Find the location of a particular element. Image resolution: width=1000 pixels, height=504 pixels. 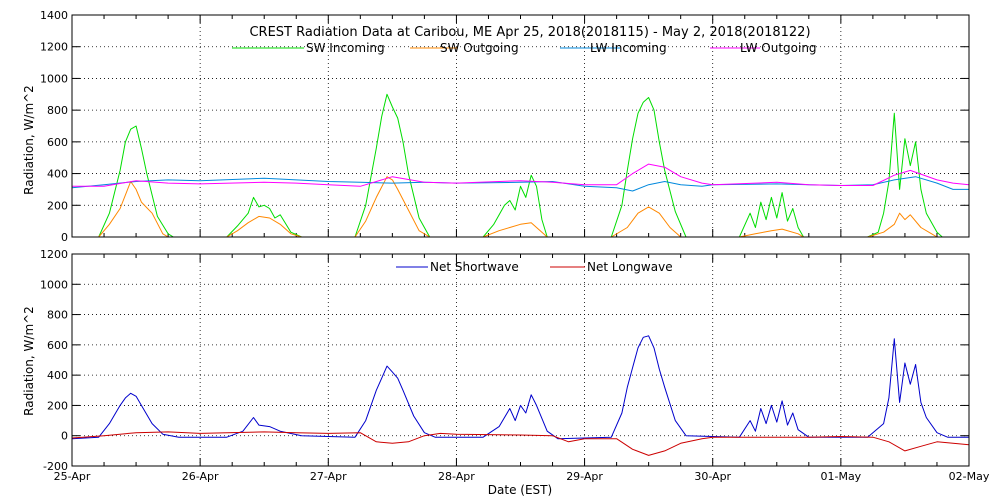

legend-label: SW Outgoing is located at coordinates (479, 48).